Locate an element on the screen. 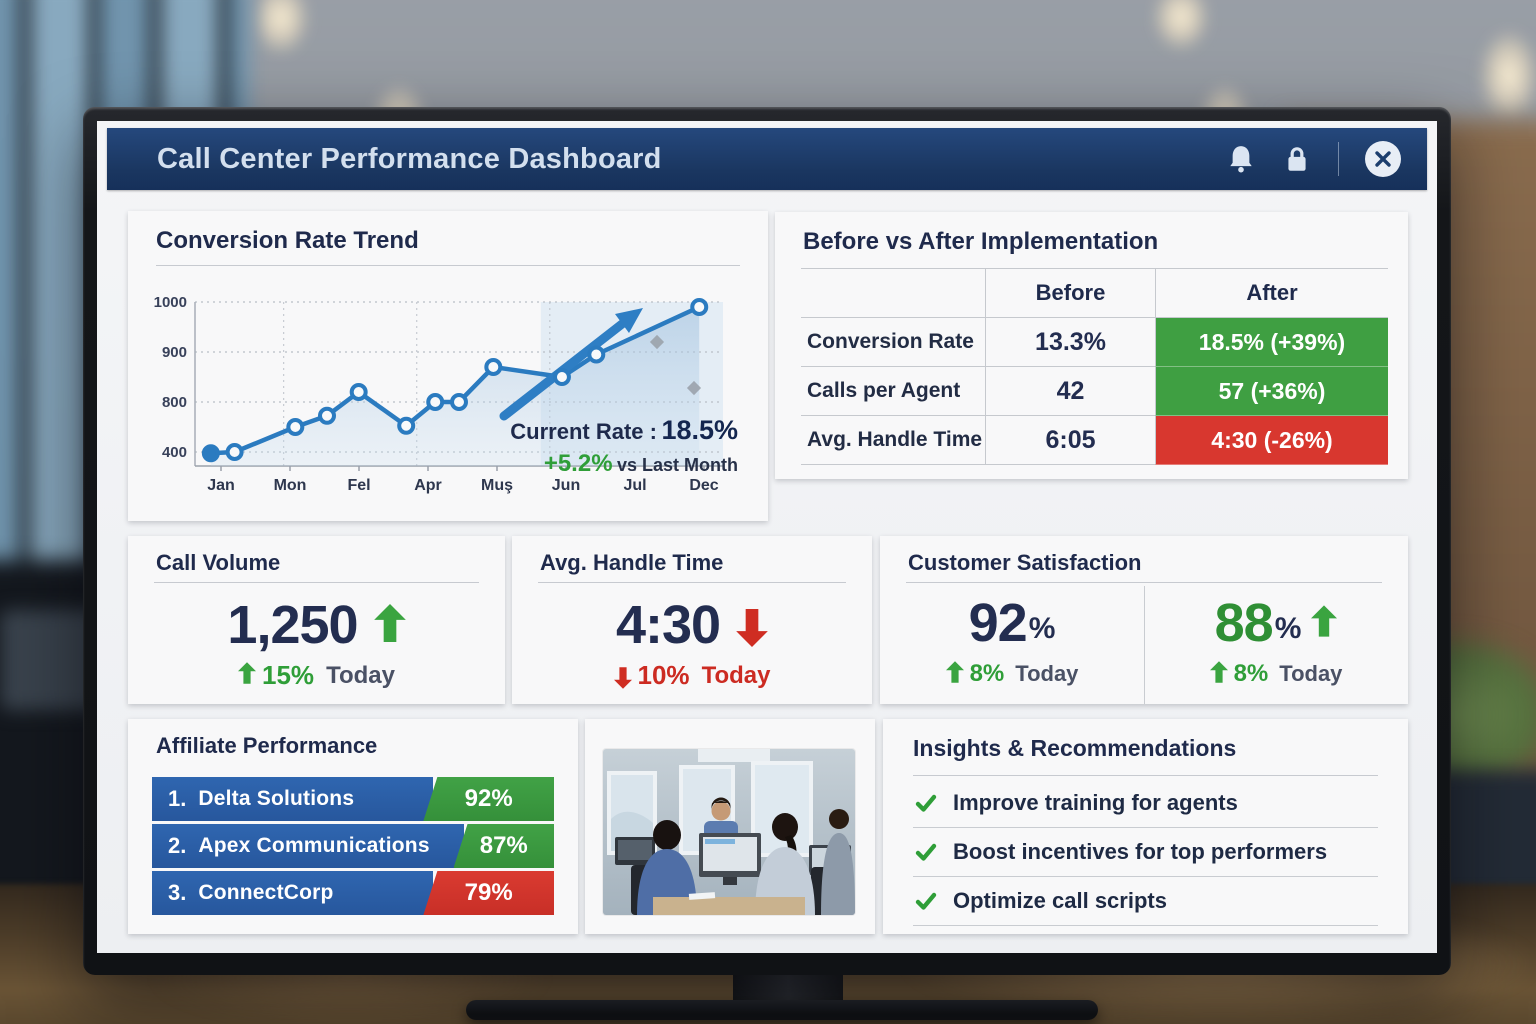 This screenshot has height=1024, width=1536. insight-text: Optimize call scripts is located at coordinates (1060, 900).